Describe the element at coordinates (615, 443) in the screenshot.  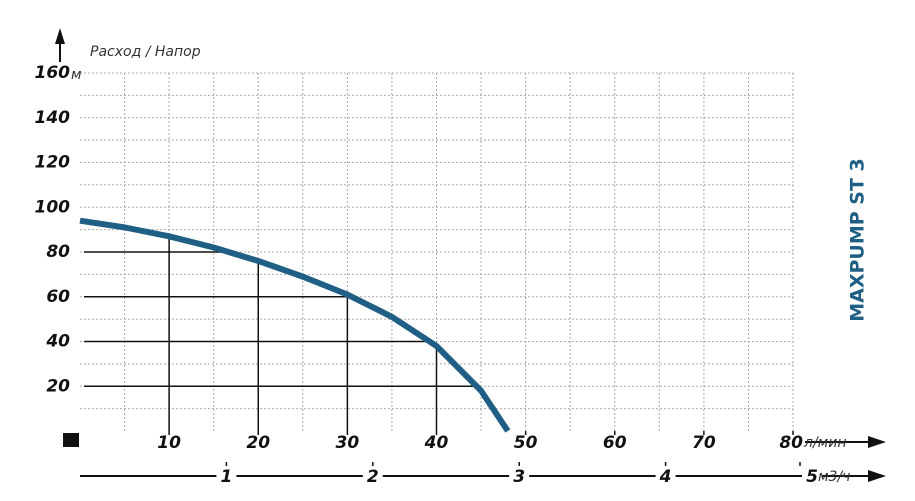
I see `x-tick-label: 60` at that location.